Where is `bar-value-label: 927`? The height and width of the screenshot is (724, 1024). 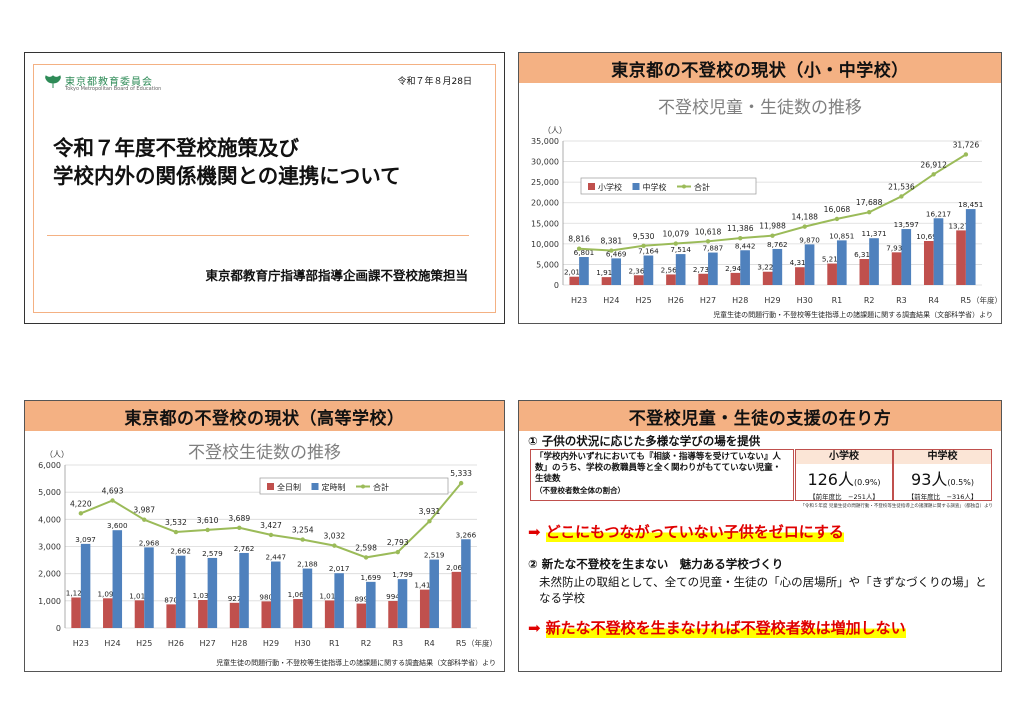 bar-value-label: 927 is located at coordinates (235, 598).